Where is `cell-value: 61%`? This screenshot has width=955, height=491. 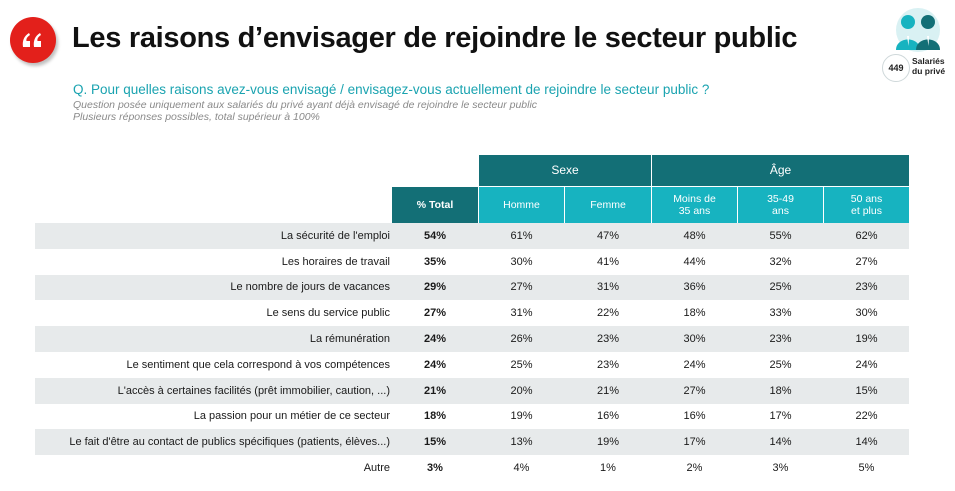
cell-value: 61% is located at coordinates (521, 235).